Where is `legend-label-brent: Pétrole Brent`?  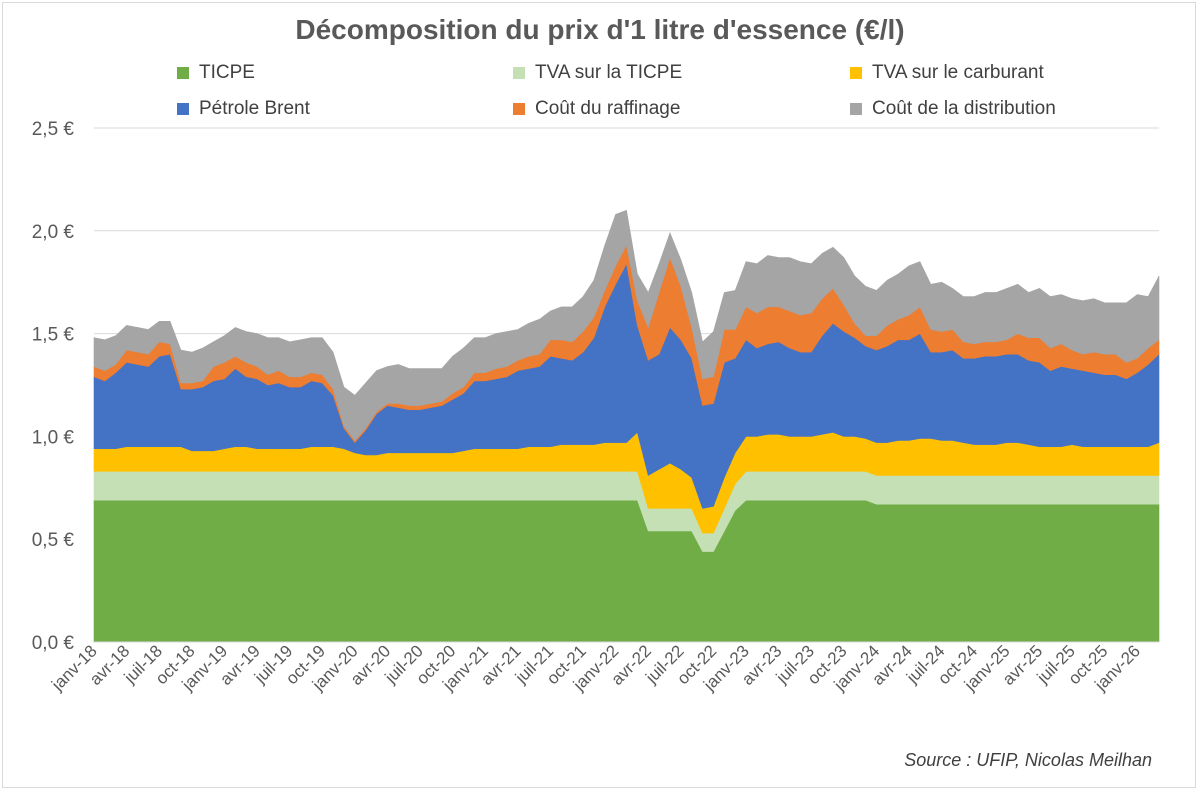
legend-label-brent: Pétrole Brent is located at coordinates (254, 108).